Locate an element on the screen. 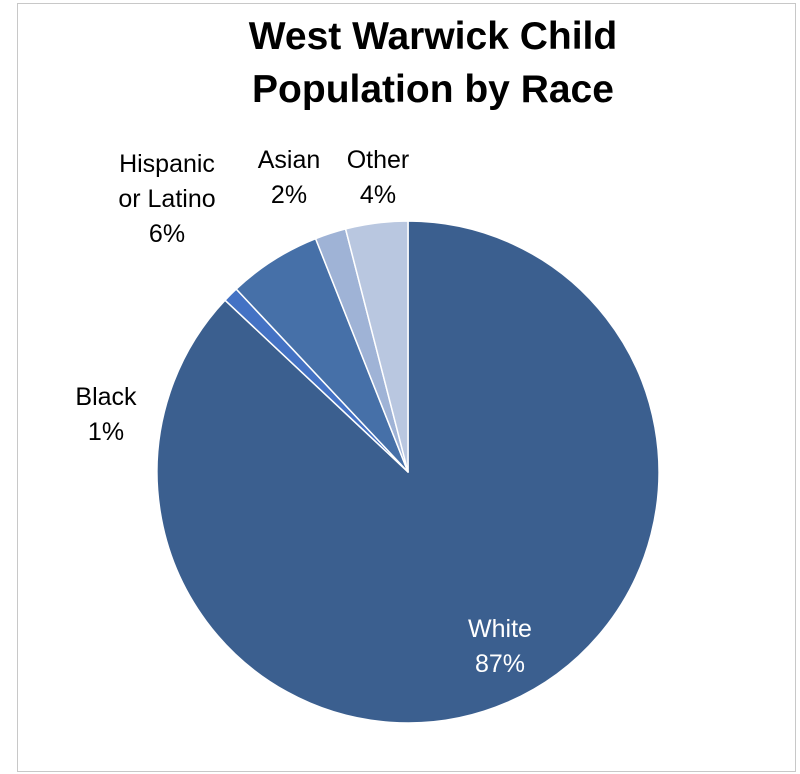 This screenshot has height=774, width=800. label-hispanic-line-2: or Latino is located at coordinates (166, 199).